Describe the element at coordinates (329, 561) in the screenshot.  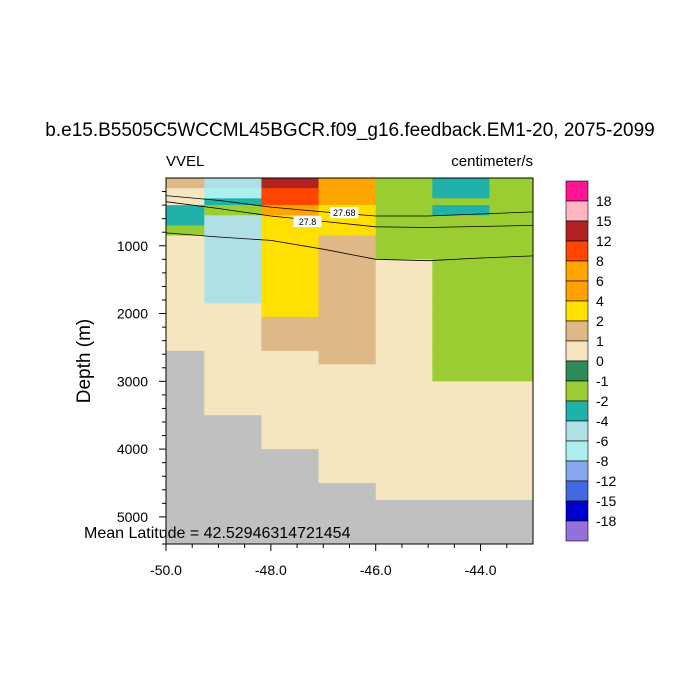
I see `x-axis: -50.0 -48.0 -46.0 -44.0` at that location.